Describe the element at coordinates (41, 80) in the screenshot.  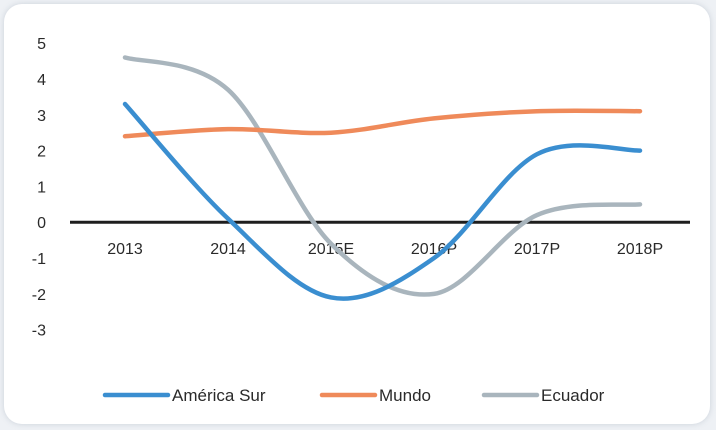
I see `y-tick-label: 4` at that location.